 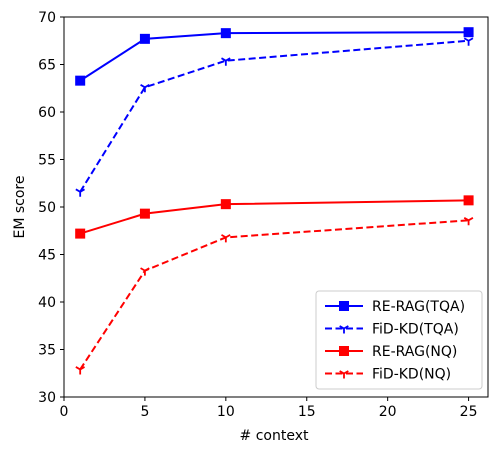 What do you see at coordinates (64, 412) in the screenshot?
I see `x-tick-label: 0` at bounding box center [64, 412].